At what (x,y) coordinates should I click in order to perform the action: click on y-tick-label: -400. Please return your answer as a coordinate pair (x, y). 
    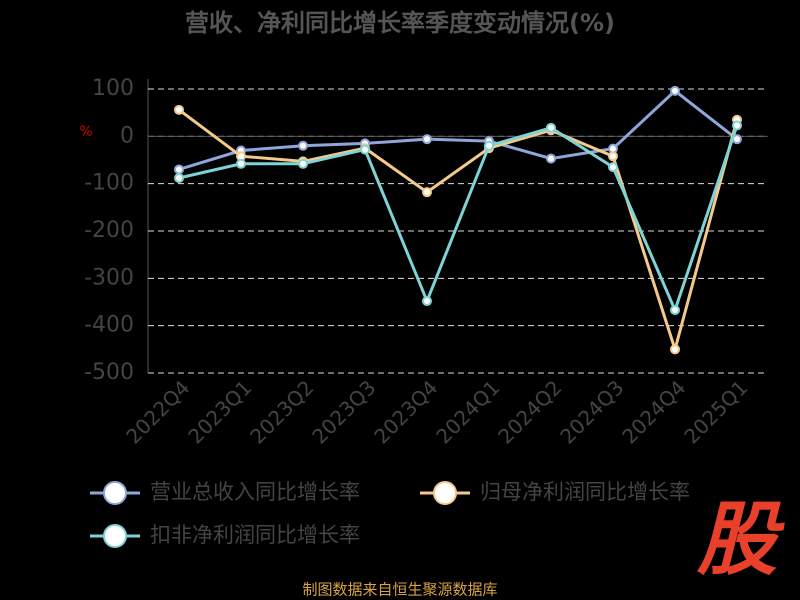
    Looking at the image, I should click on (109, 325).